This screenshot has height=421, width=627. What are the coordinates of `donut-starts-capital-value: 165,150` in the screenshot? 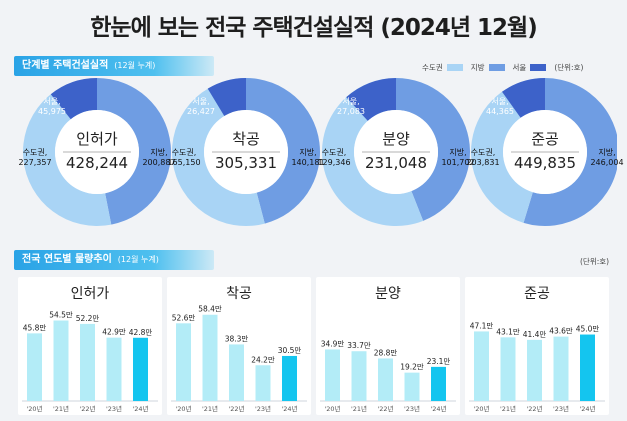 It's located at (184, 162).